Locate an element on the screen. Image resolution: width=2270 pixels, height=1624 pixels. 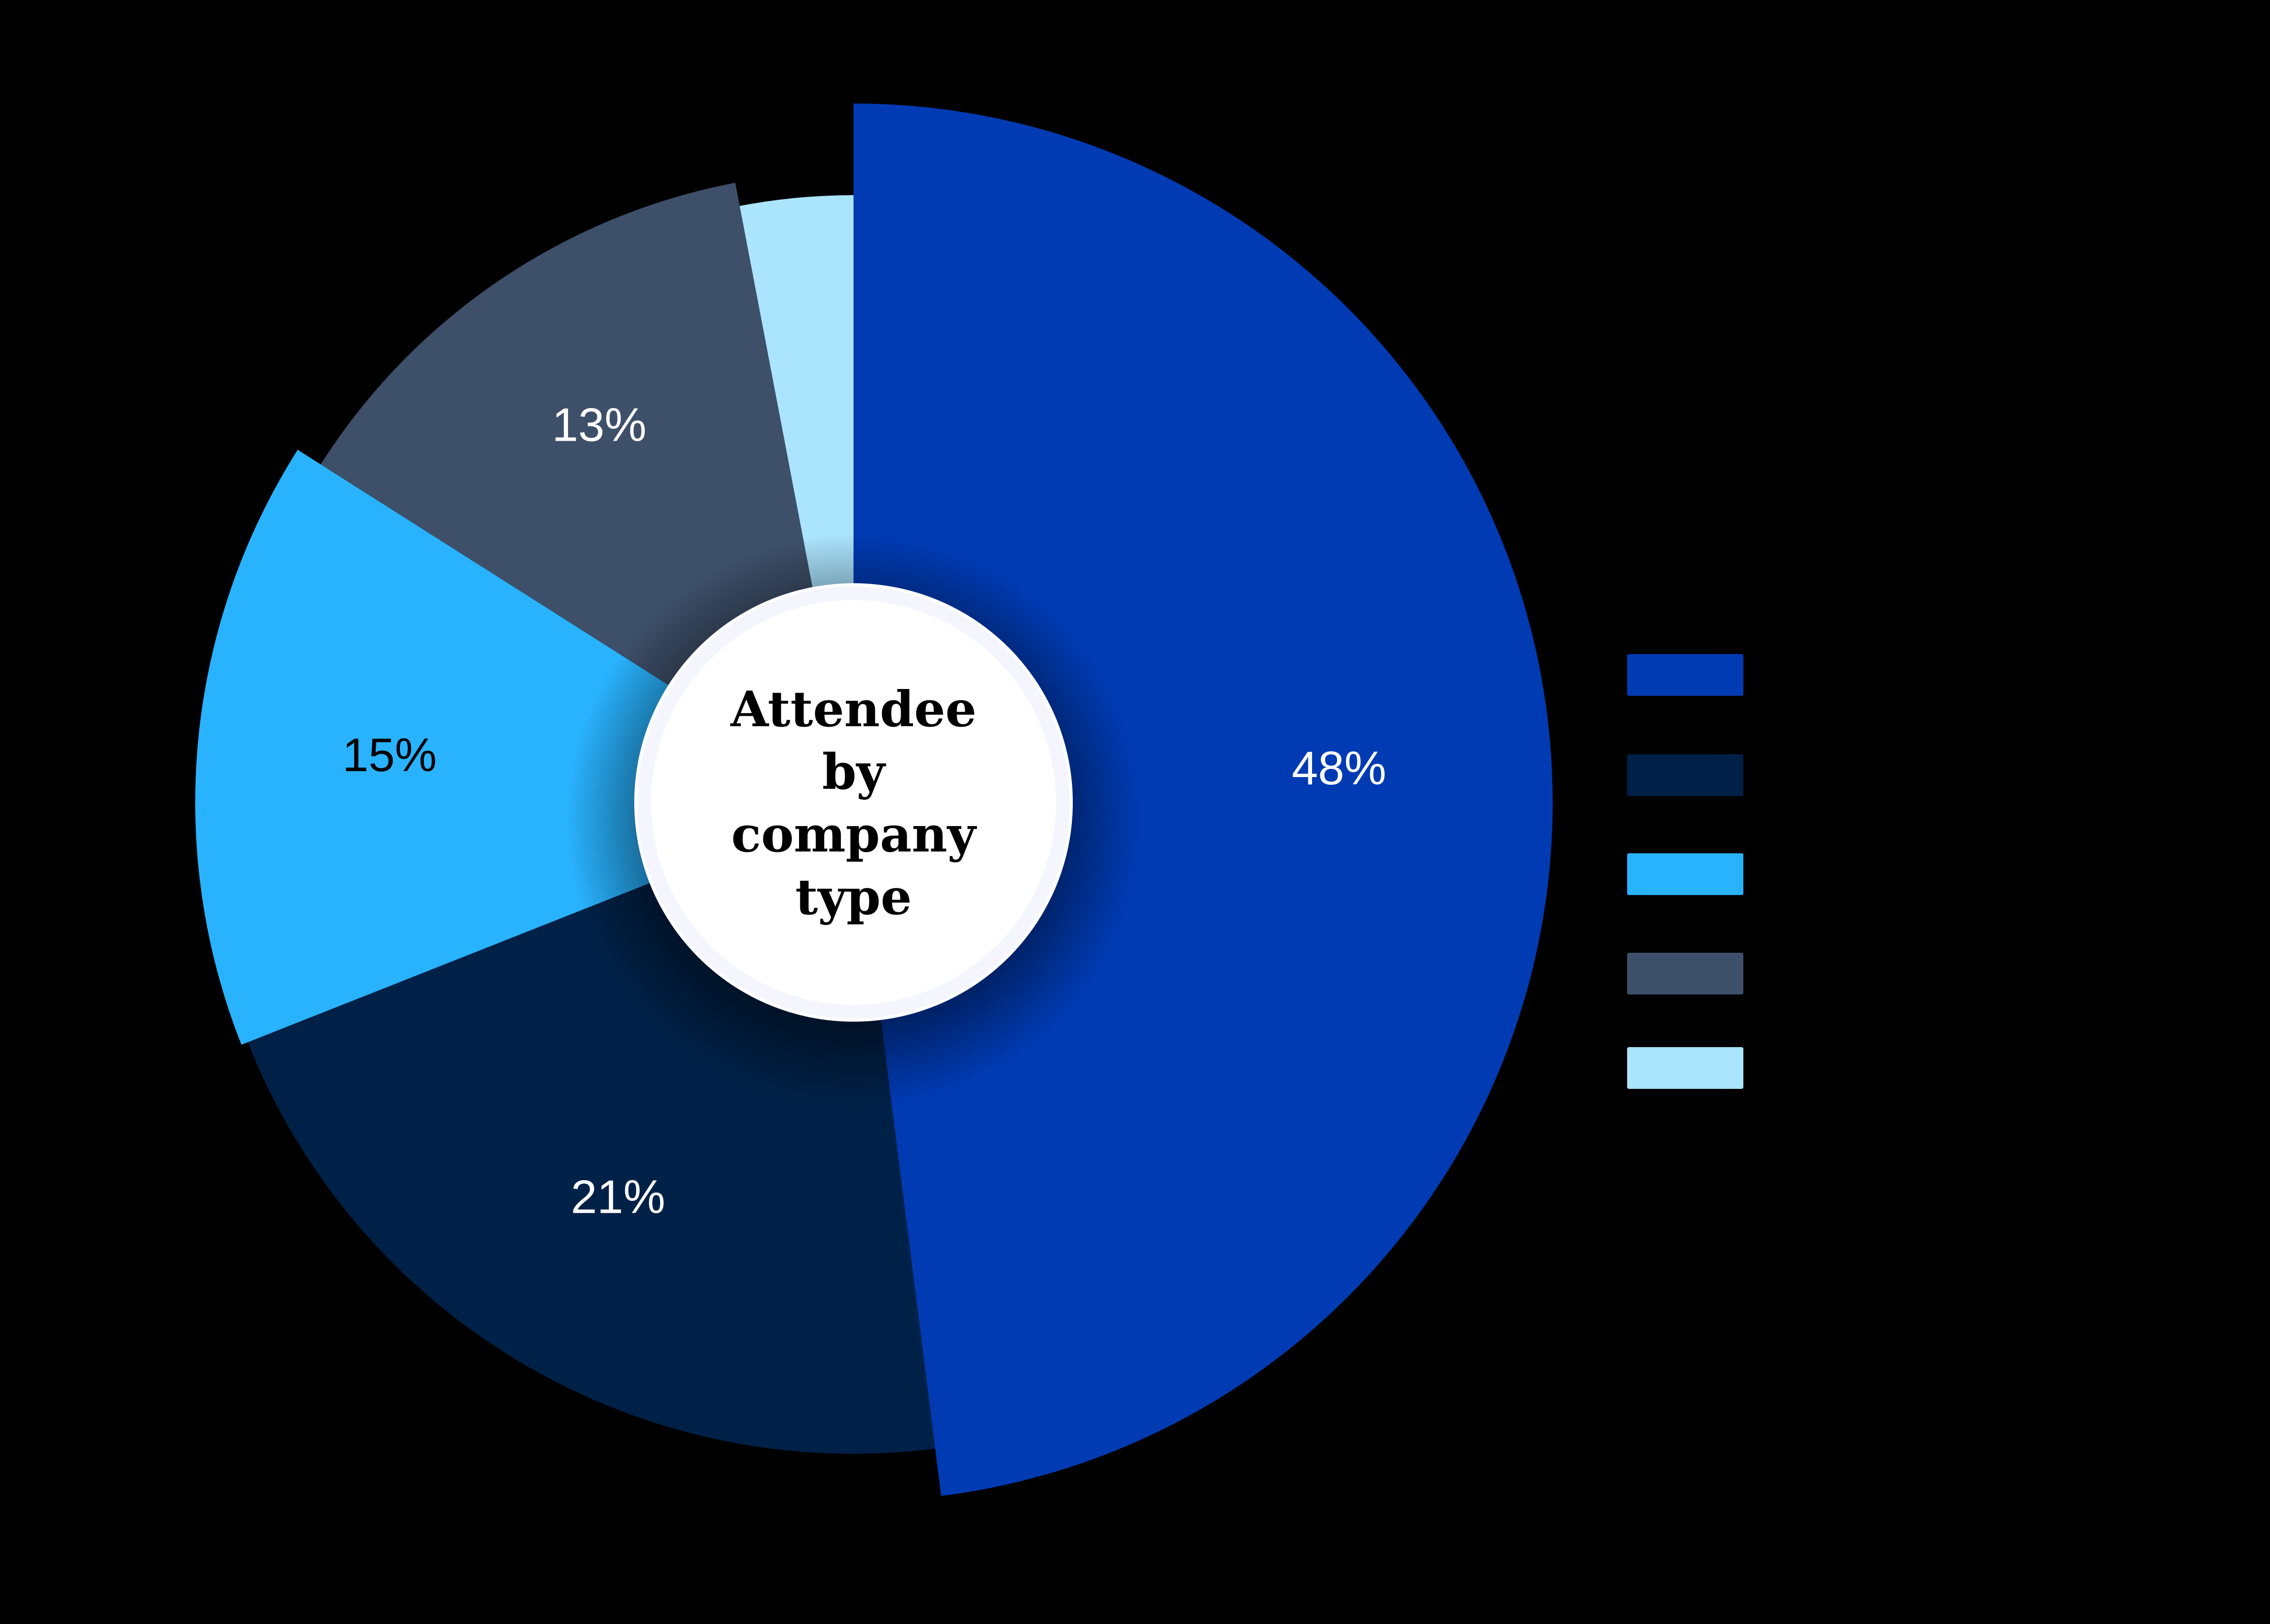
center-circle is located at coordinates (853, 802).